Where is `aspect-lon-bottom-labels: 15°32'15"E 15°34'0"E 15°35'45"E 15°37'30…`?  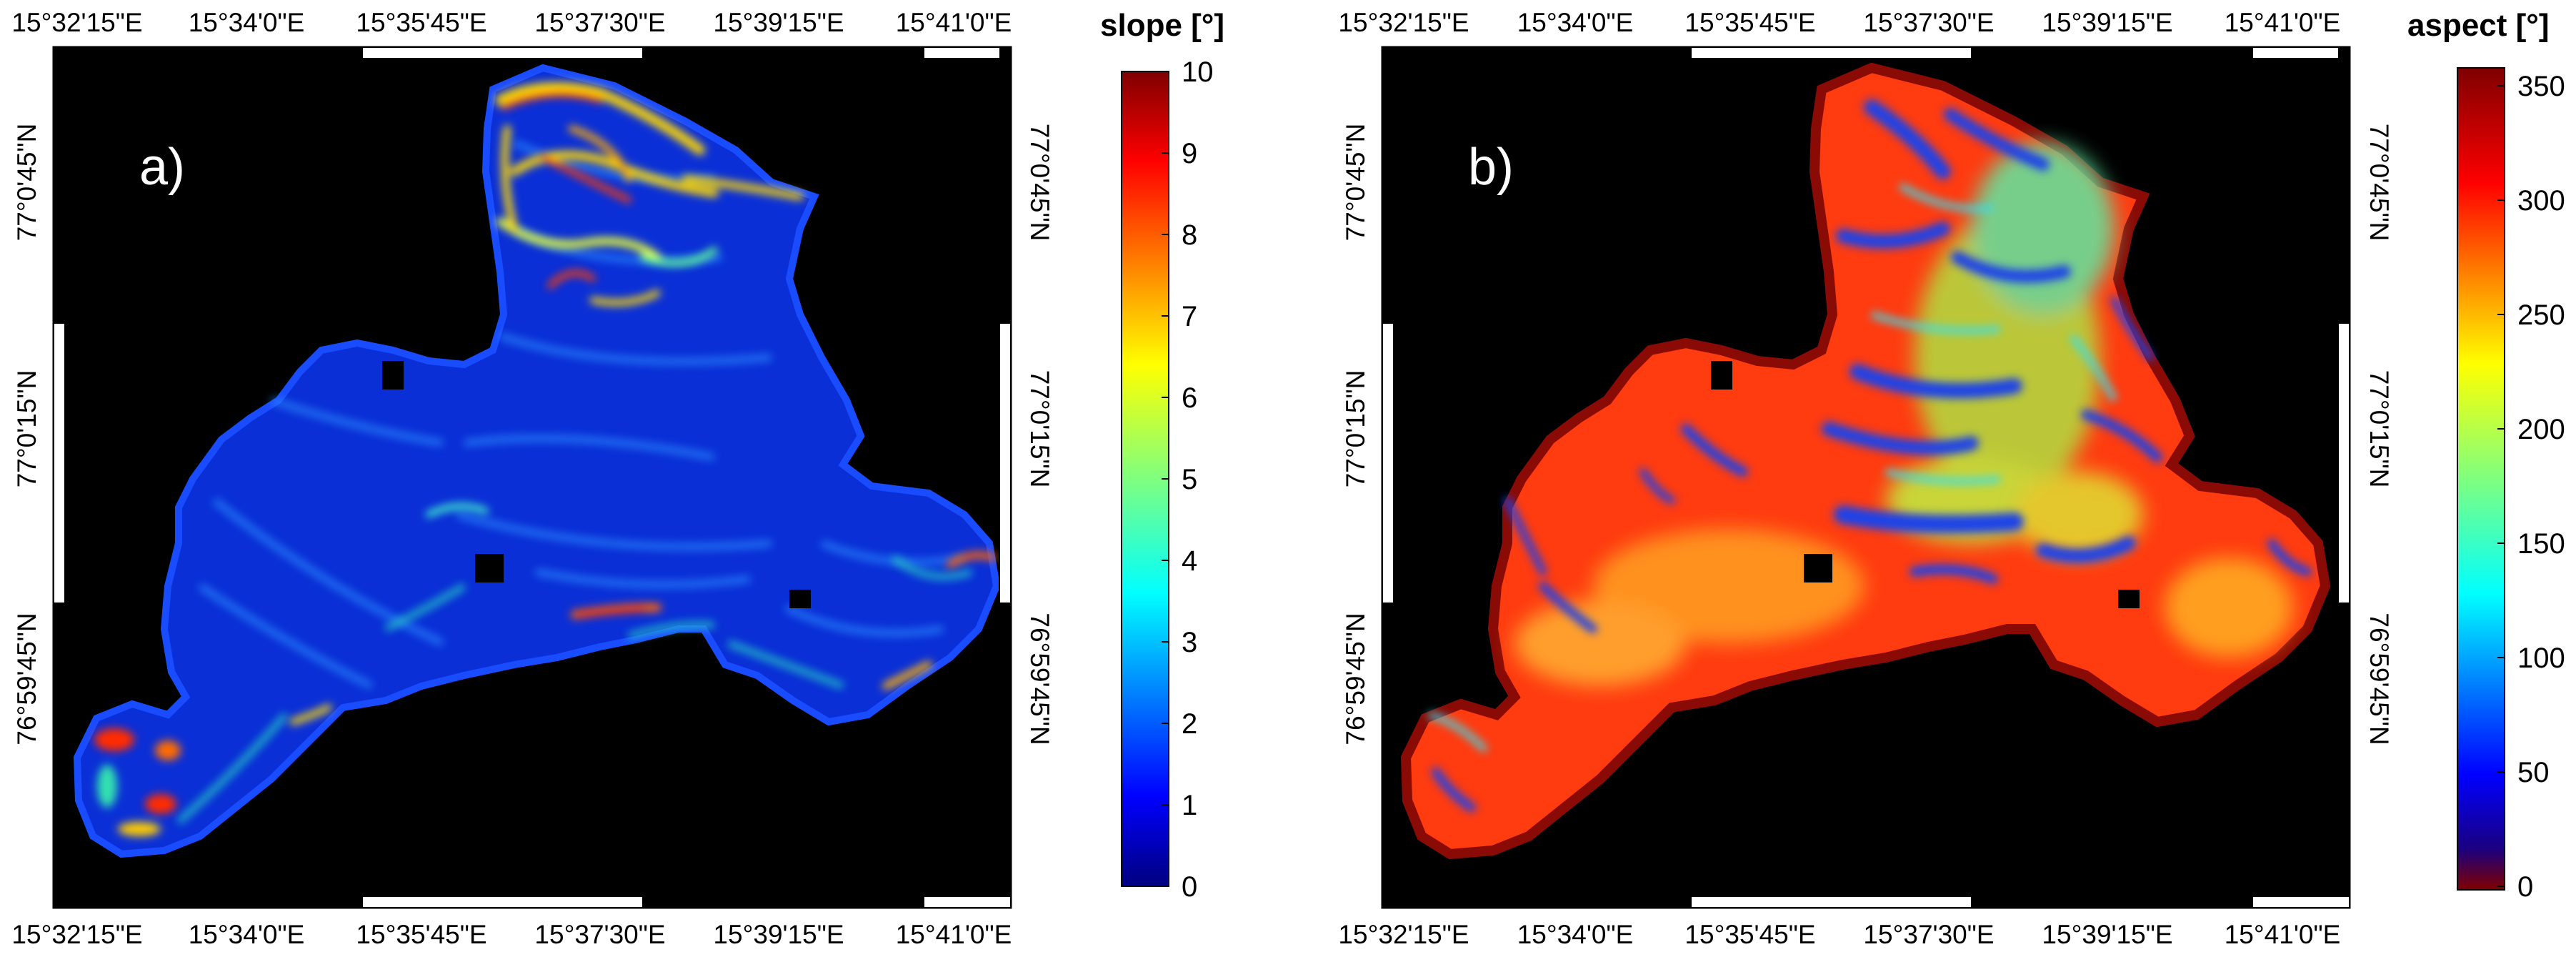
aspect-lon-bottom-labels: 15°32'15"E 15°34'0"E 15°35'45"E 15°37'30… is located at coordinates (1839, 935).